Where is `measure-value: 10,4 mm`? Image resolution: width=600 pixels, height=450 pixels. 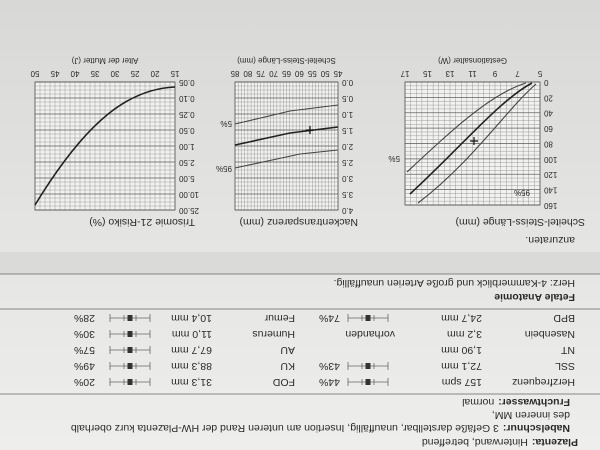
measure-value: 10,4 mm is located at coordinates (191, 318).